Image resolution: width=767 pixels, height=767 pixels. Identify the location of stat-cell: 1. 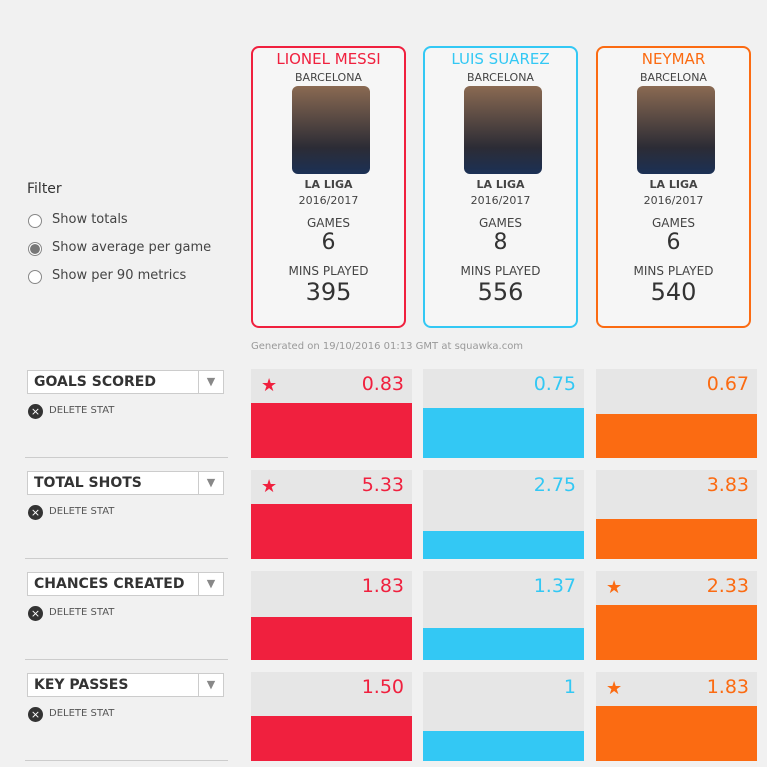
(503, 716).